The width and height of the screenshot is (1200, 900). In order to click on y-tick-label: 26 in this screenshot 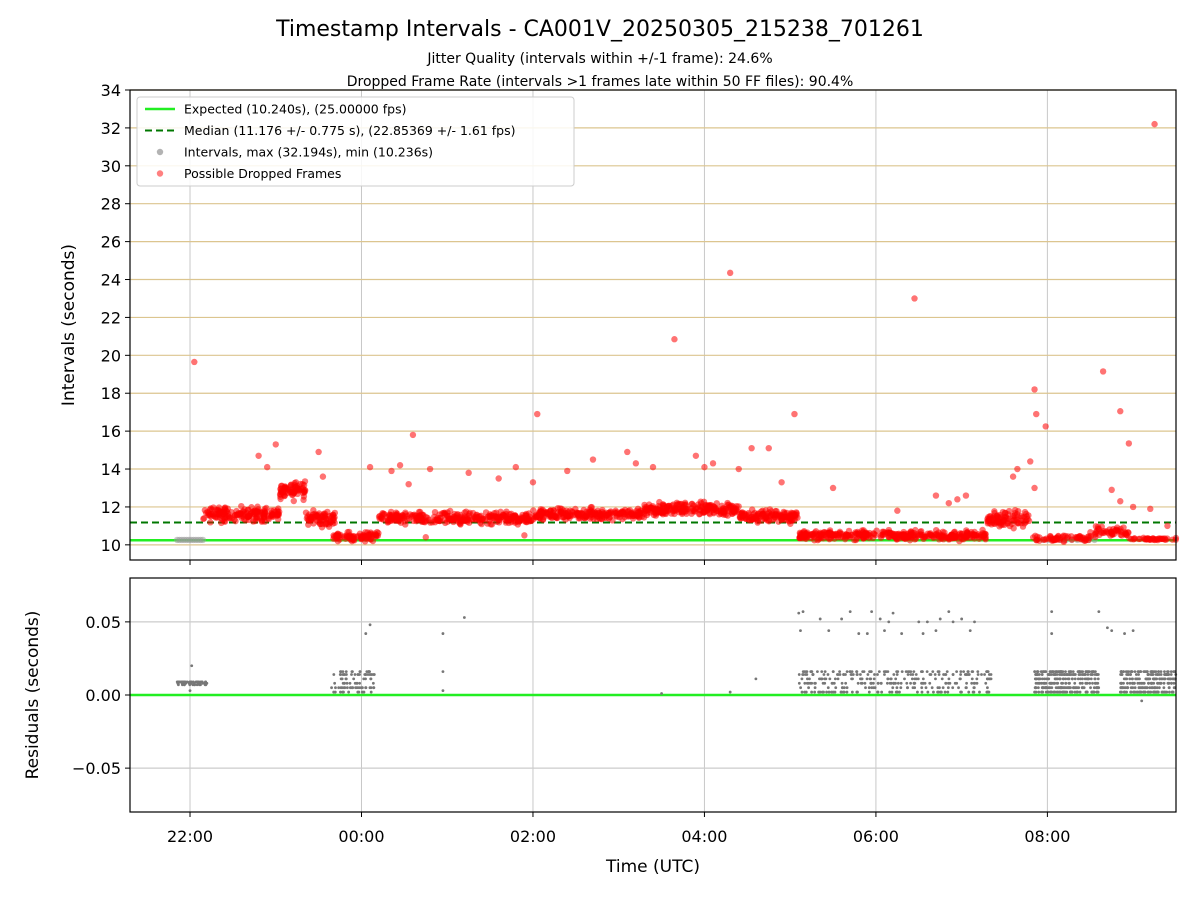, I will do `click(111, 242)`.